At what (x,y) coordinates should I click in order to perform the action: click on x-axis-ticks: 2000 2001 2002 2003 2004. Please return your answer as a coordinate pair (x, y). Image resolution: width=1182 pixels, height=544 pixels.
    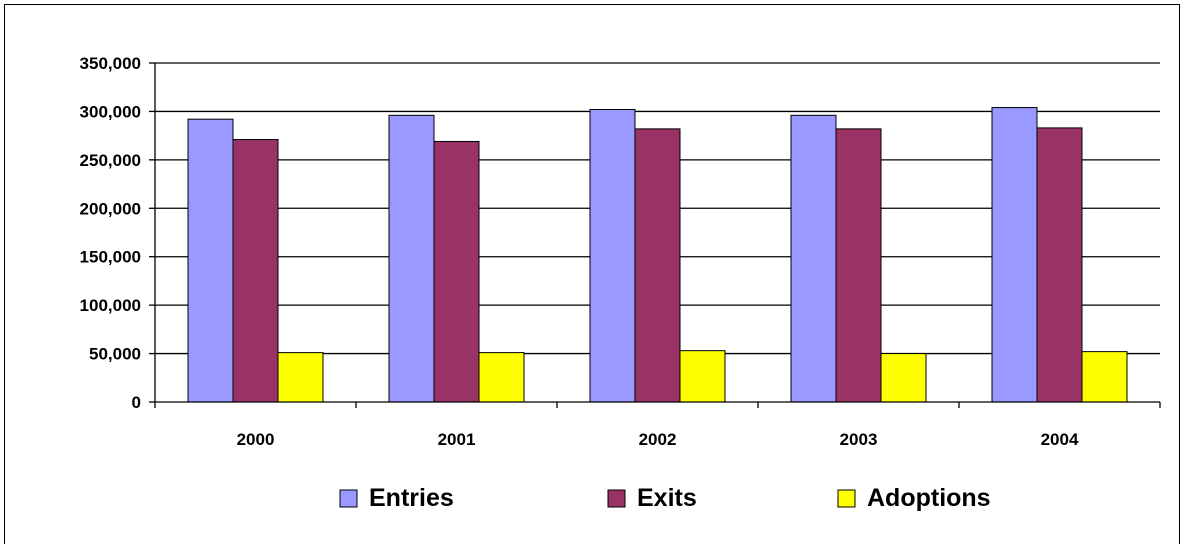
    Looking at the image, I should click on (657, 425).